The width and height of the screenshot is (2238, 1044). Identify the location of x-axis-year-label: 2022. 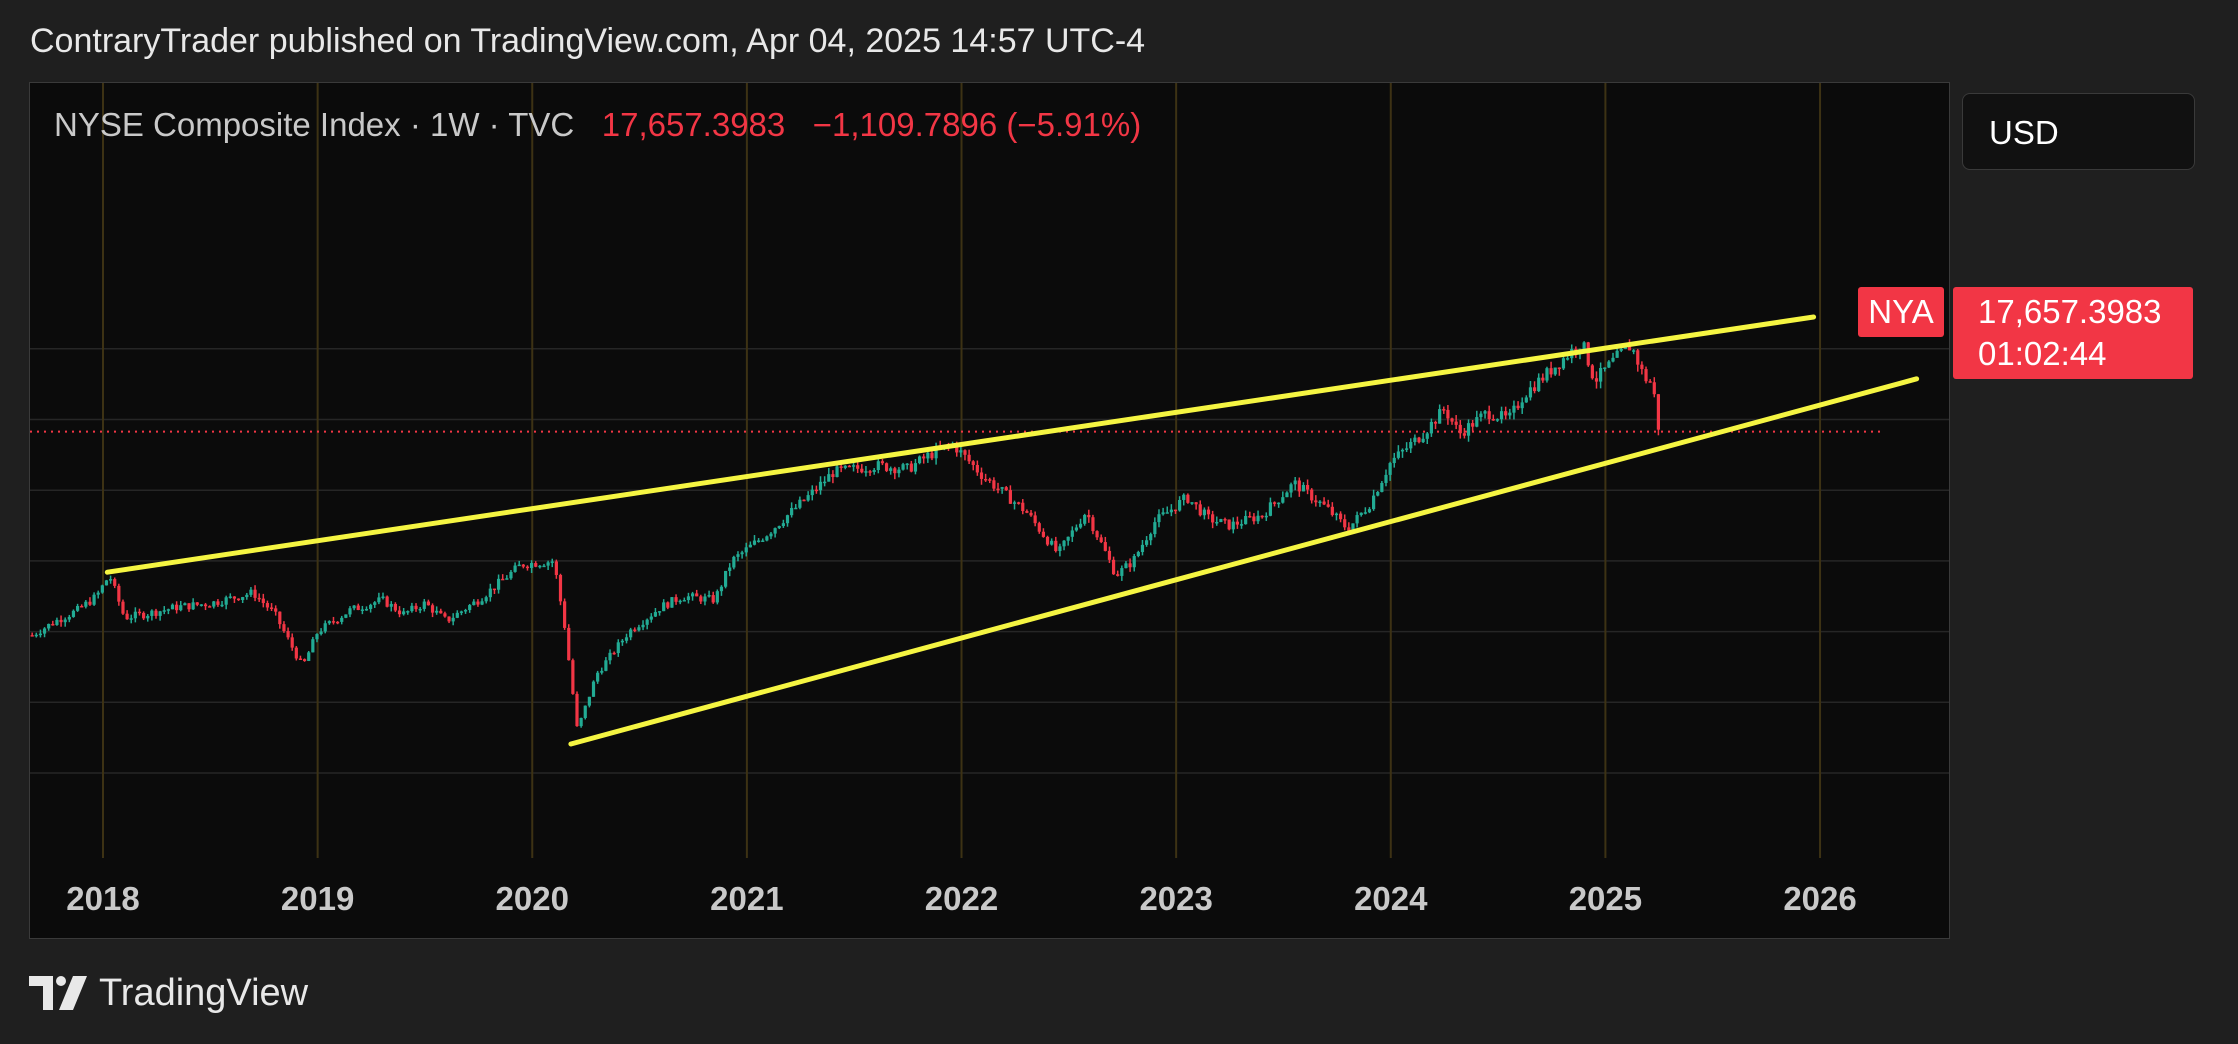
(961, 898).